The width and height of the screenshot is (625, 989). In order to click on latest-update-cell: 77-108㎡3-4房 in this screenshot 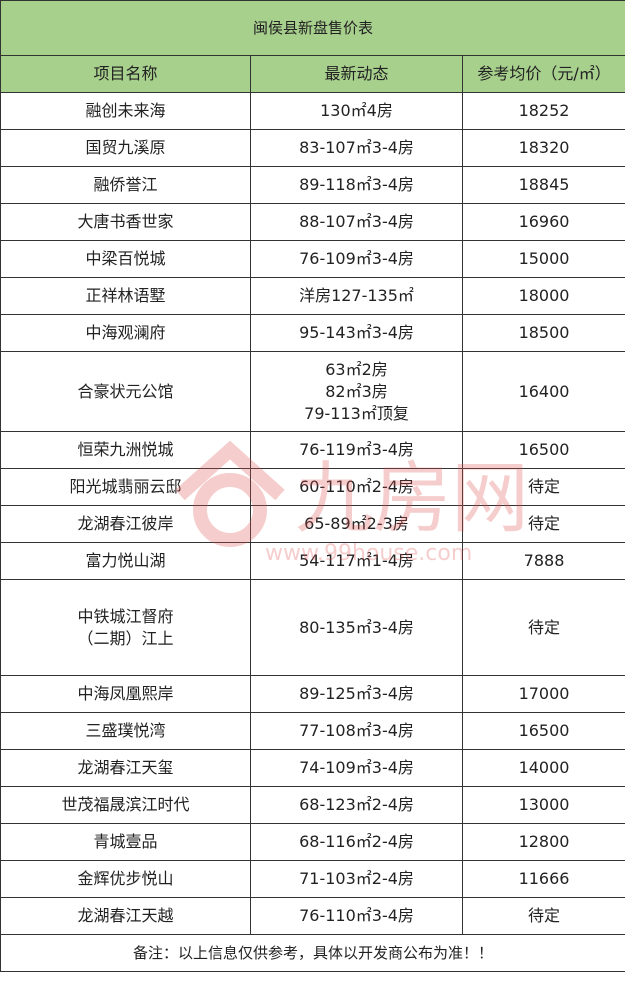, I will do `click(356, 731)`.